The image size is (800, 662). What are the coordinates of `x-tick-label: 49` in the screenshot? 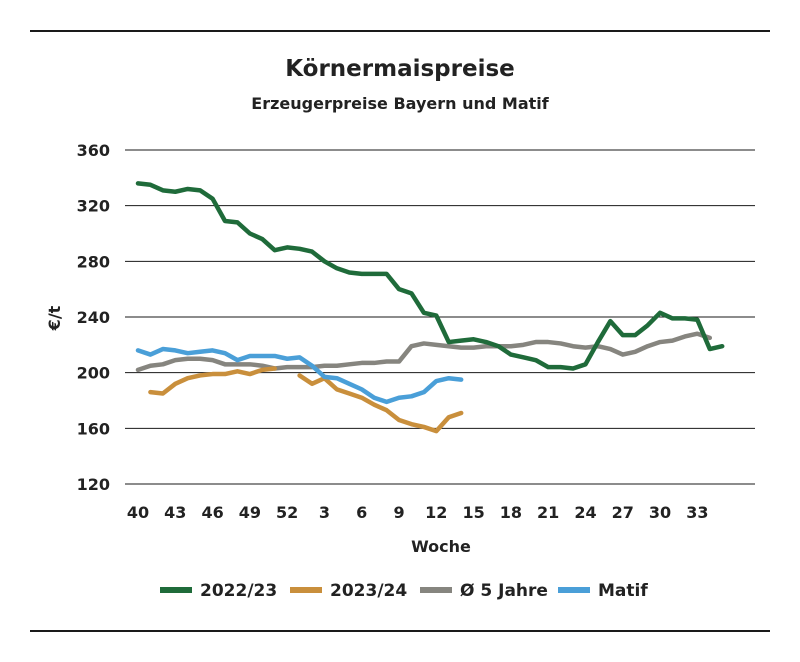 It's located at (250, 512).